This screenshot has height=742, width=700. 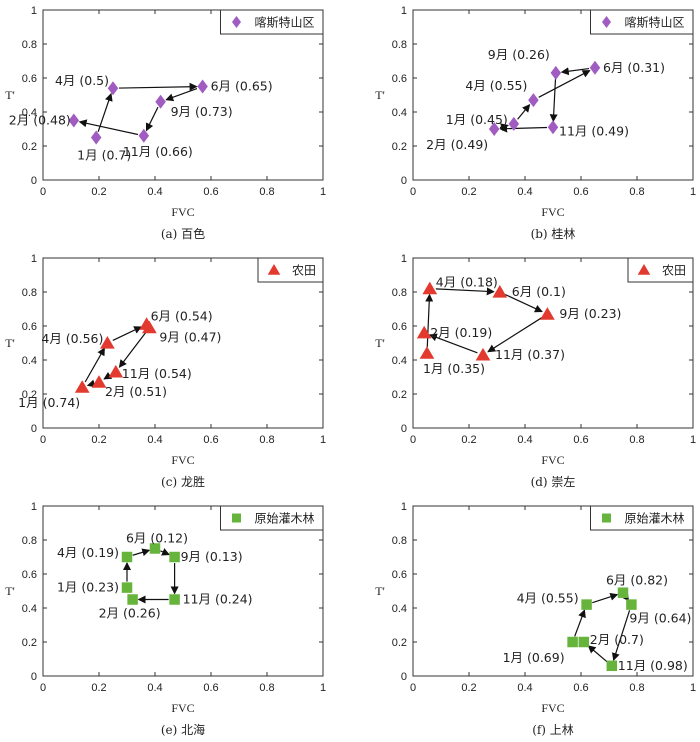 I want to click on point-label: 6月 (0.1), so click(x=539, y=291).